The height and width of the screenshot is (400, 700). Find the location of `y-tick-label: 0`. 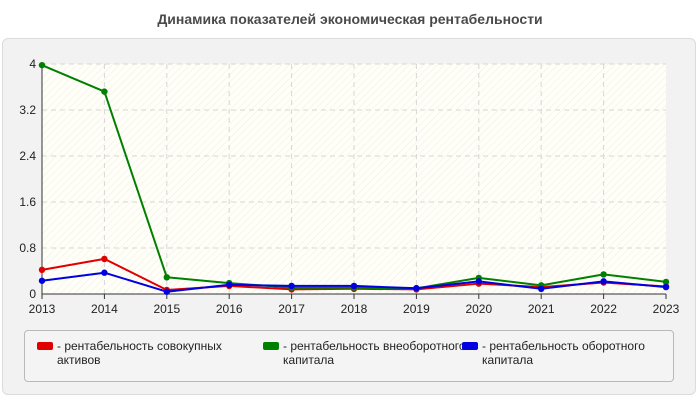

y-tick-label: 0 is located at coordinates (32, 294).